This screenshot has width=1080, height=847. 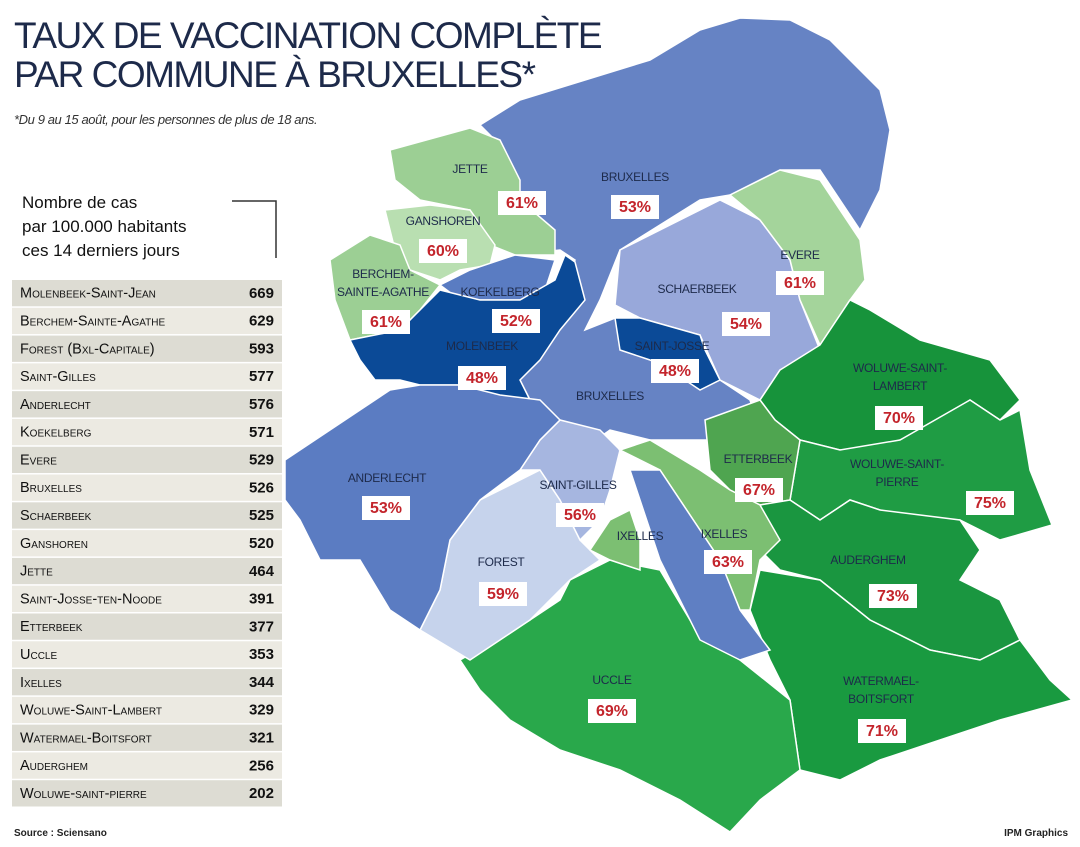 What do you see at coordinates (516, 321) in the screenshot?
I see `vaccination-rate: 52%` at bounding box center [516, 321].